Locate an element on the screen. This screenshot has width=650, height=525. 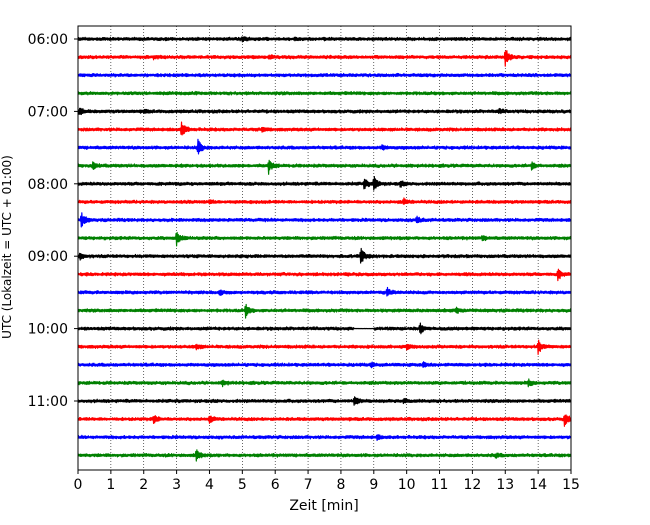
x-tick-label: 12 is located at coordinates (472, 485).